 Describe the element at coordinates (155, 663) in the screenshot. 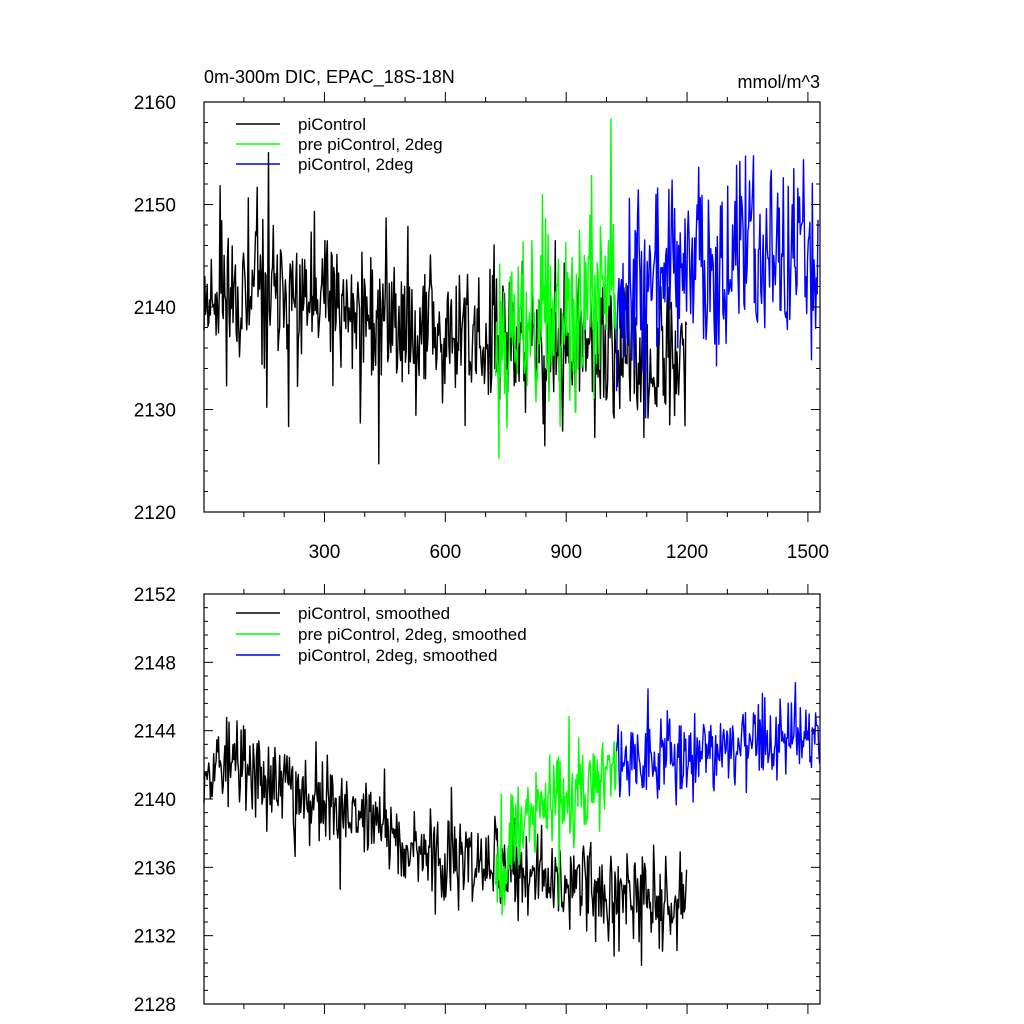

I see `y-tick-label: 2148` at that location.